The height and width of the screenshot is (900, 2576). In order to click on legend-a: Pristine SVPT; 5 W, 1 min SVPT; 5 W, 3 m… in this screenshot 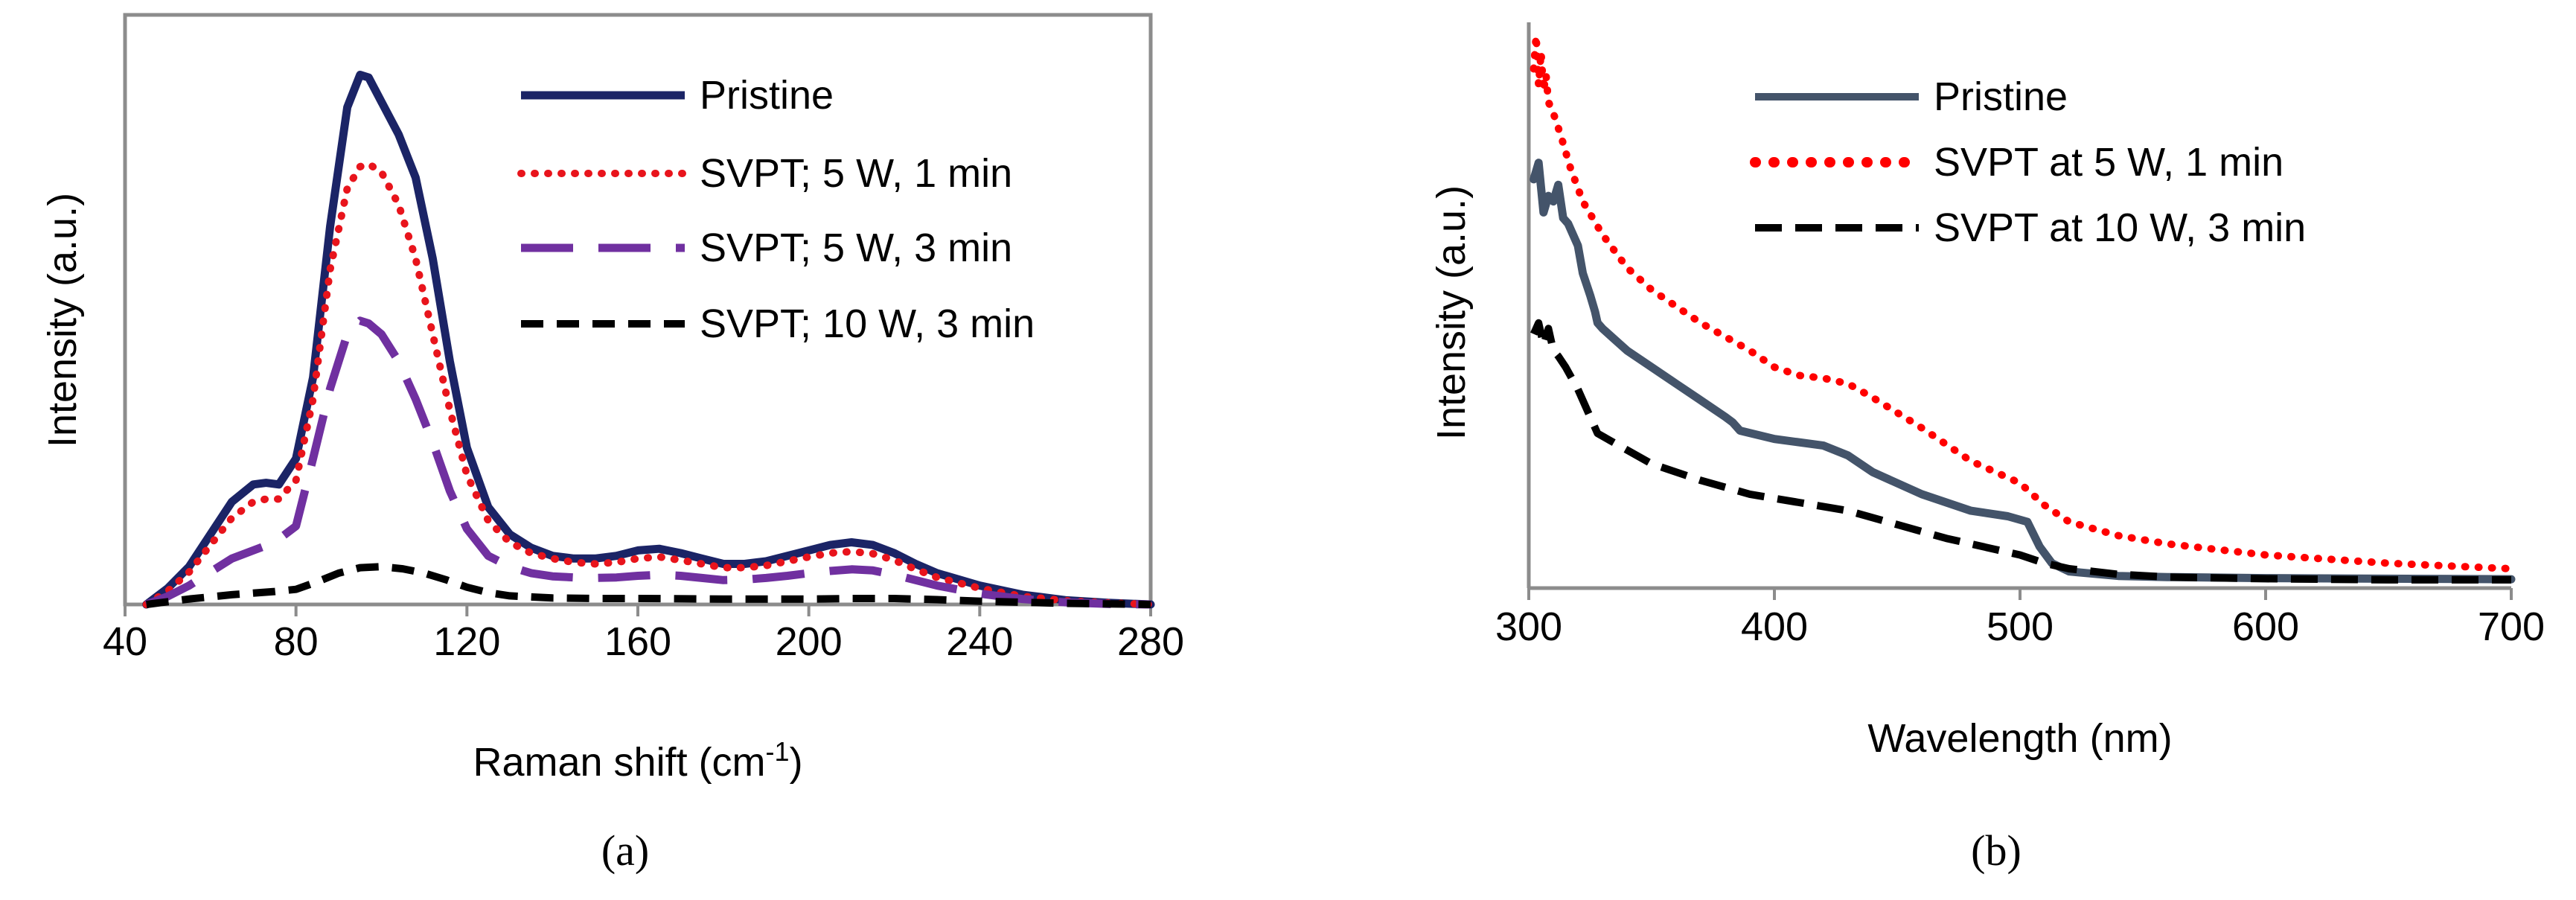, I will do `click(776, 210)`.